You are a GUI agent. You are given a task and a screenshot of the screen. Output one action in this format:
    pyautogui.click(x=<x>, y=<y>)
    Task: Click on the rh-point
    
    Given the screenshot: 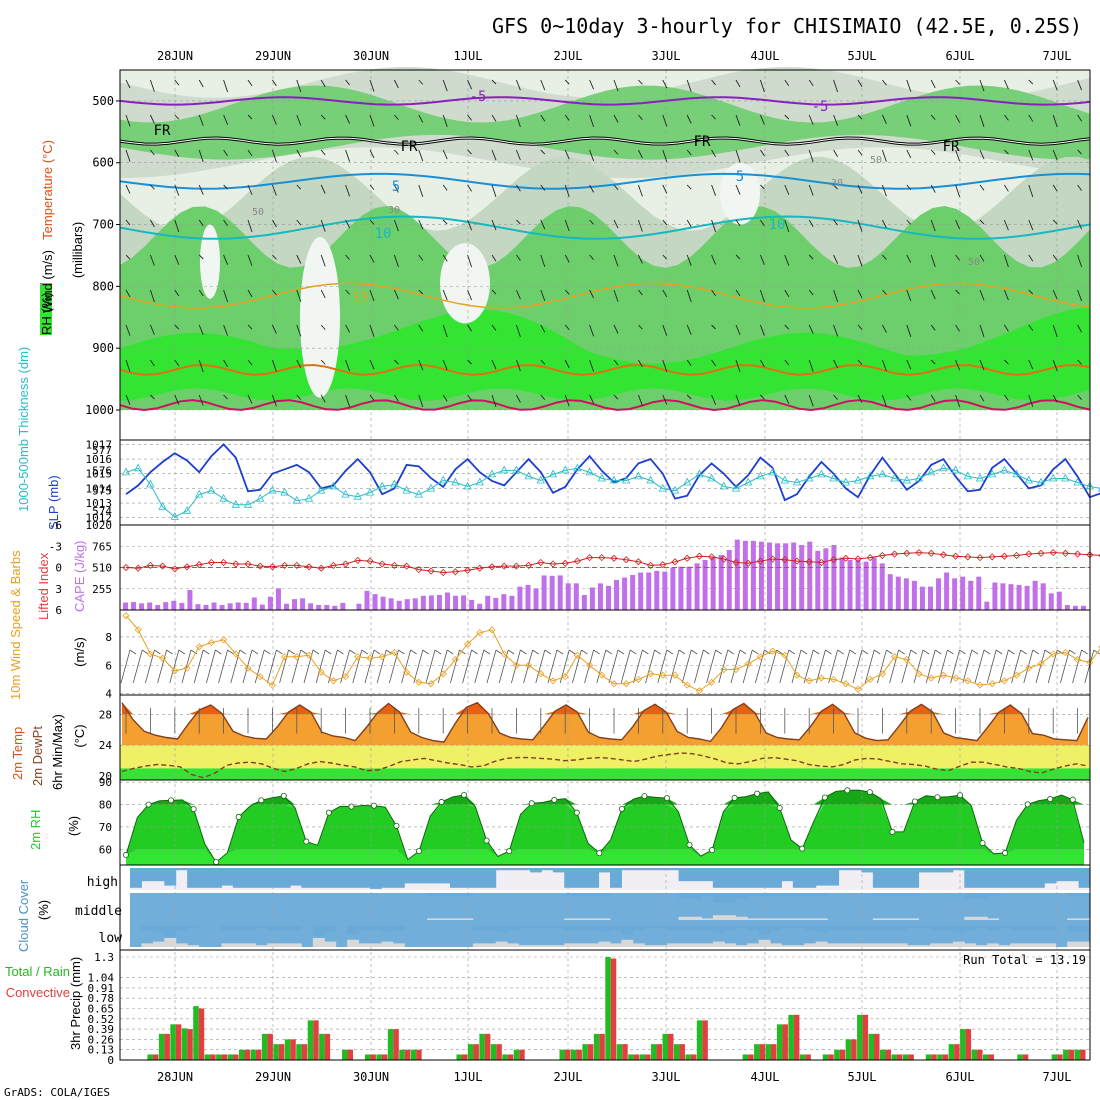 What is the action you would take?
    pyautogui.click(x=373, y=805)
    